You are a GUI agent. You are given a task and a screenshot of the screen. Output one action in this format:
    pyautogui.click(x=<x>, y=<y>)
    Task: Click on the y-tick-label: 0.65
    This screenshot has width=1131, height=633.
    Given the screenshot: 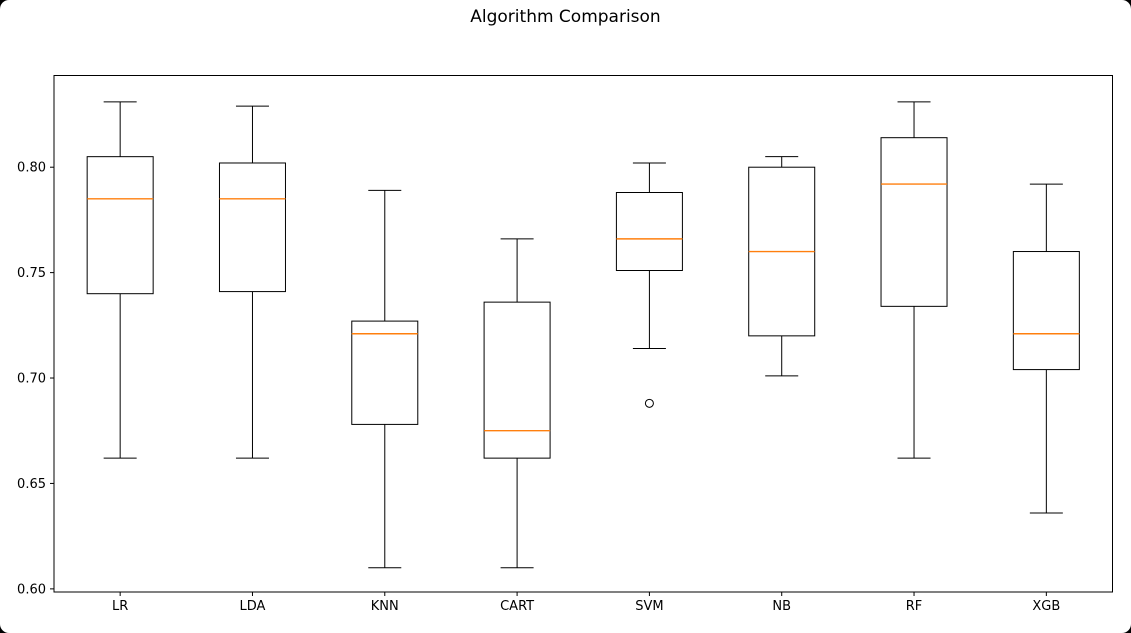 What is the action you would take?
    pyautogui.click(x=31, y=484)
    